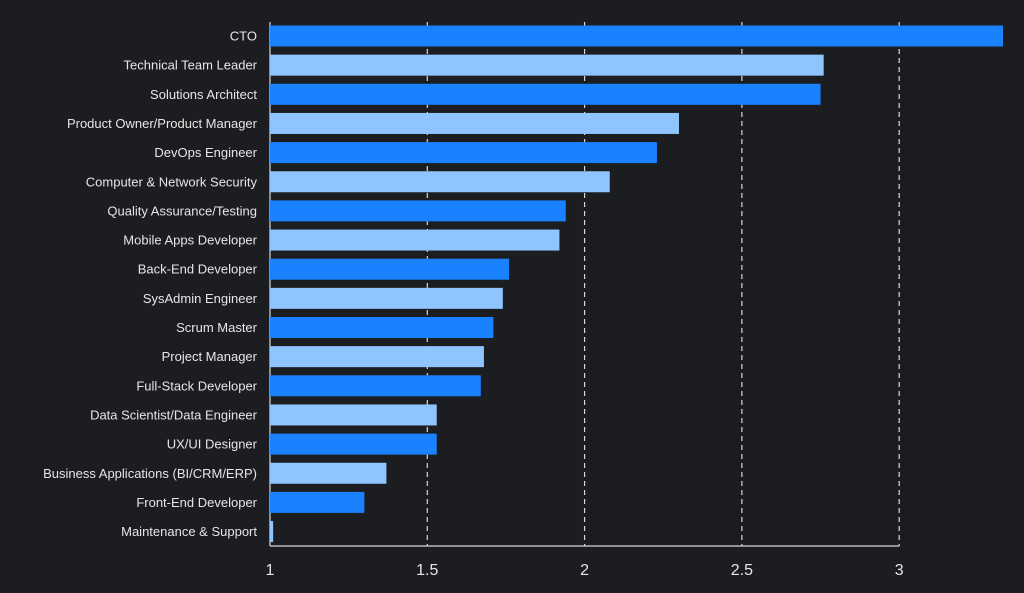 The height and width of the screenshot is (593, 1024). What do you see at coordinates (742, 570) in the screenshot?
I see `x-tick-label: 2.5` at bounding box center [742, 570].